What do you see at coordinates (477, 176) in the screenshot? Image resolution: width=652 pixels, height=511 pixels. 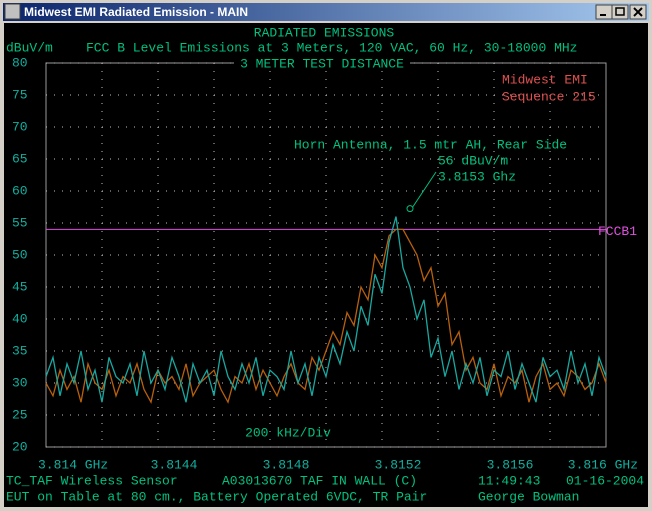 I see `marker-text: 3.8153 Ghz` at bounding box center [477, 176].